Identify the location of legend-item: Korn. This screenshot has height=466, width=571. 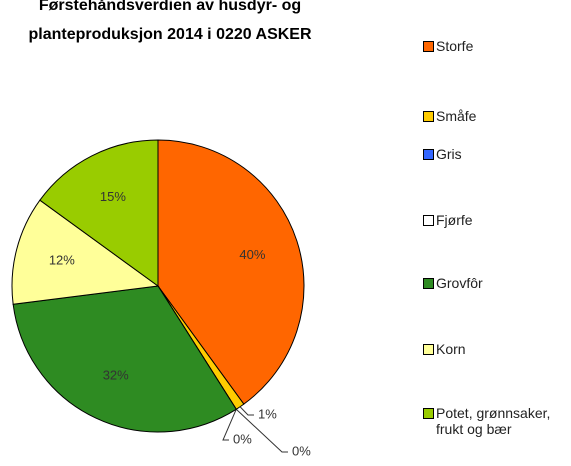
(495, 349).